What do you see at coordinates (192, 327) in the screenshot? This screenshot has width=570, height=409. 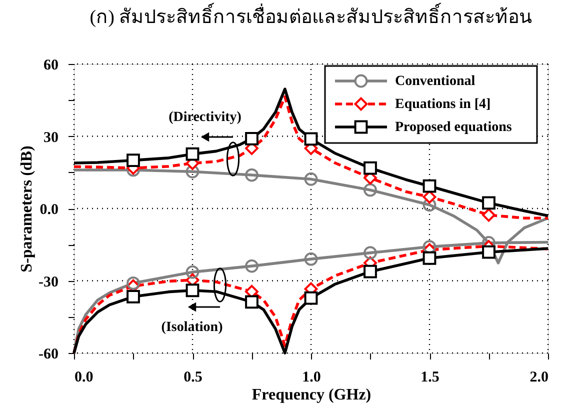 I see `annotation: (Isolation)` at bounding box center [192, 327].